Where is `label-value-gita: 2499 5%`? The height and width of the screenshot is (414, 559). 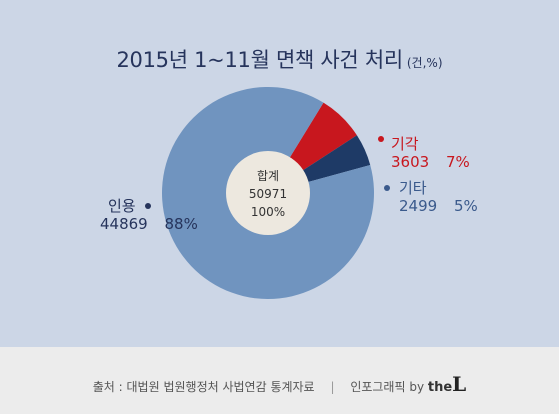
label-value-gita: 2499 5% is located at coordinates (438, 206).